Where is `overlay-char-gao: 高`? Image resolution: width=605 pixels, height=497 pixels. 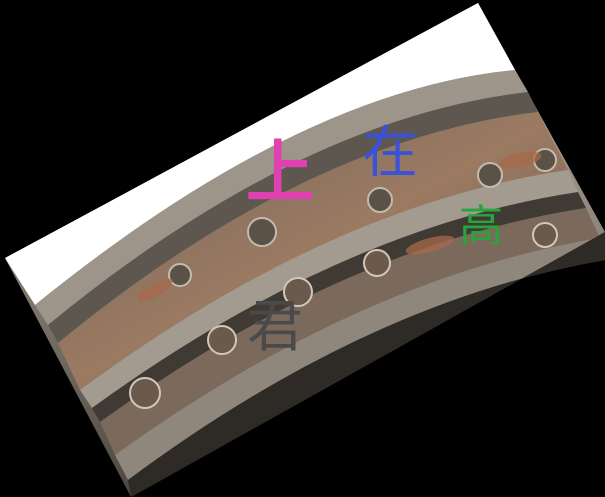 overlay-char-gao: 高 is located at coordinates (481, 226).